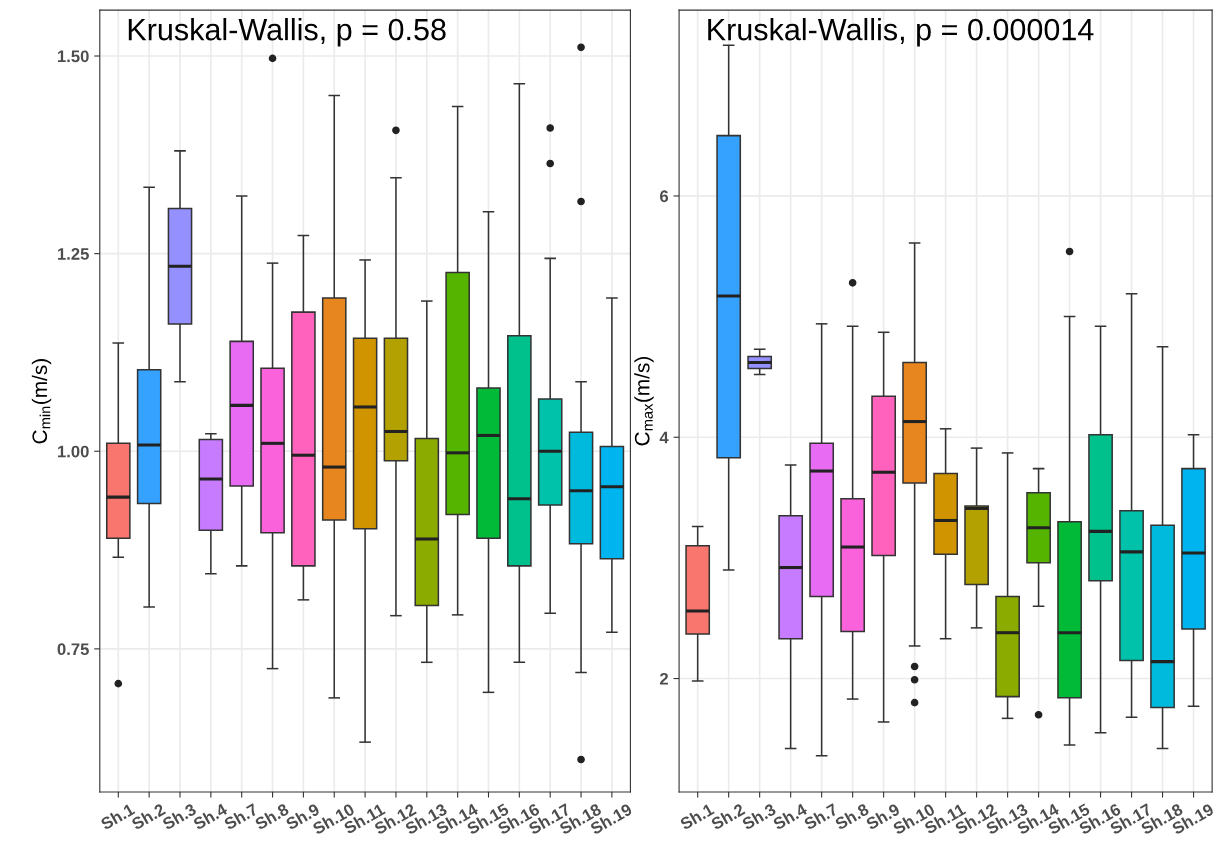 The width and height of the screenshot is (1217, 847). I want to click on y-tick-label: 1.00, so click(73, 451).